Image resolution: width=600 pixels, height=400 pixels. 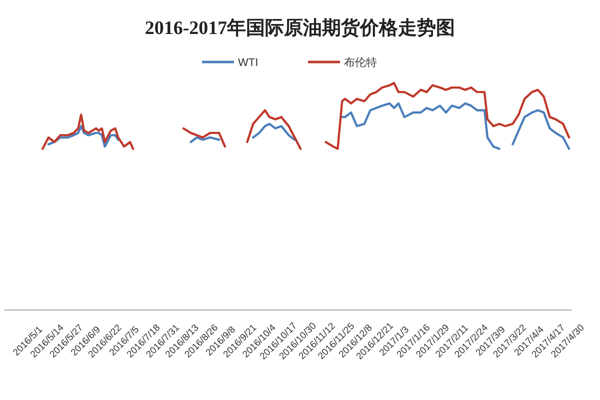 What do you see at coordinates (300, 28) in the screenshot?
I see `chart-title: 2016-2017年国际原油期货价格走势图` at bounding box center [300, 28].